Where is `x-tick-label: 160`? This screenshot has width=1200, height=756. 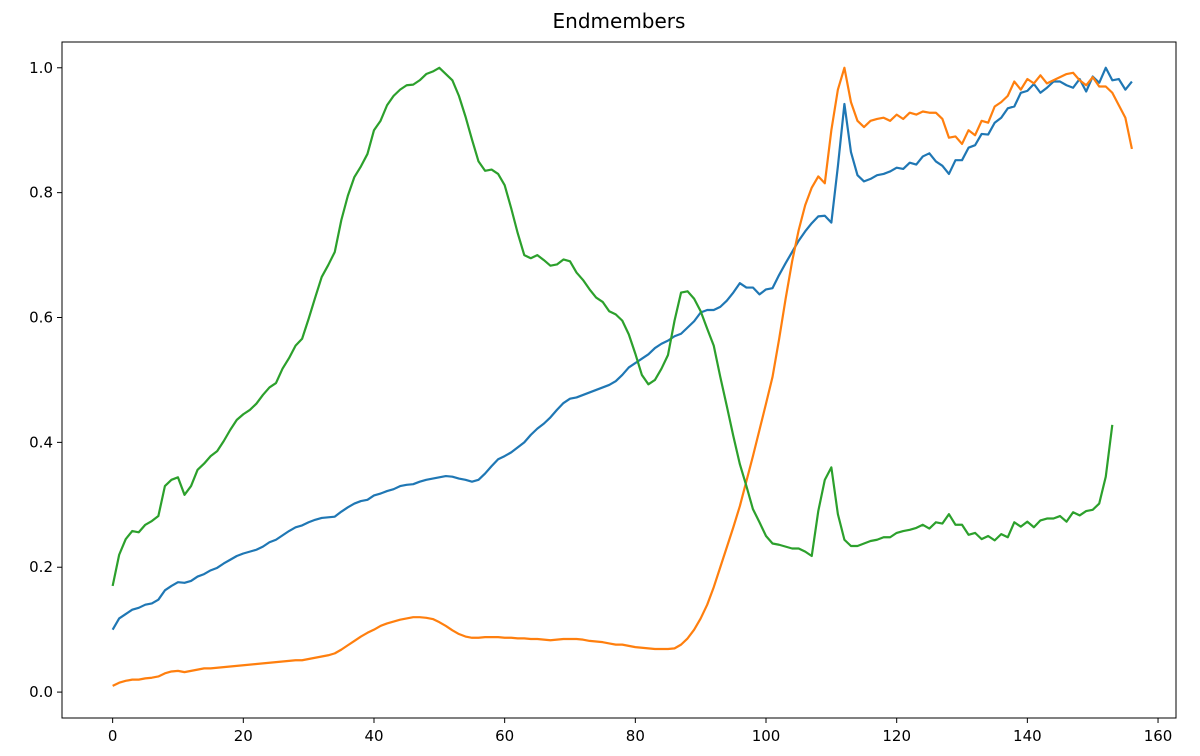
x-tick-label: 160 is located at coordinates (1158, 736).